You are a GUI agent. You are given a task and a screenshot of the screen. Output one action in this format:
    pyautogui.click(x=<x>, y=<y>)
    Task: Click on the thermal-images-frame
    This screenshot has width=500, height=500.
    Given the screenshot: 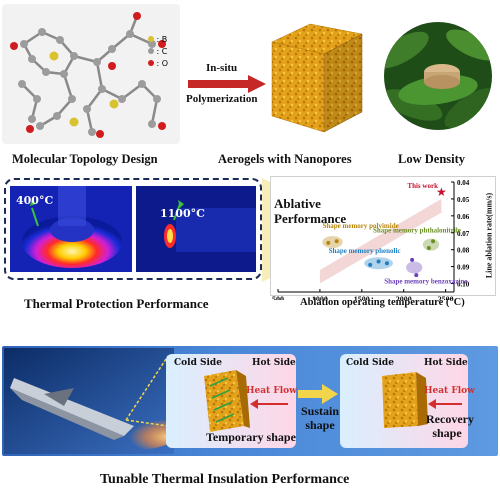 What is the action you would take?
    pyautogui.click(x=133, y=229)
    